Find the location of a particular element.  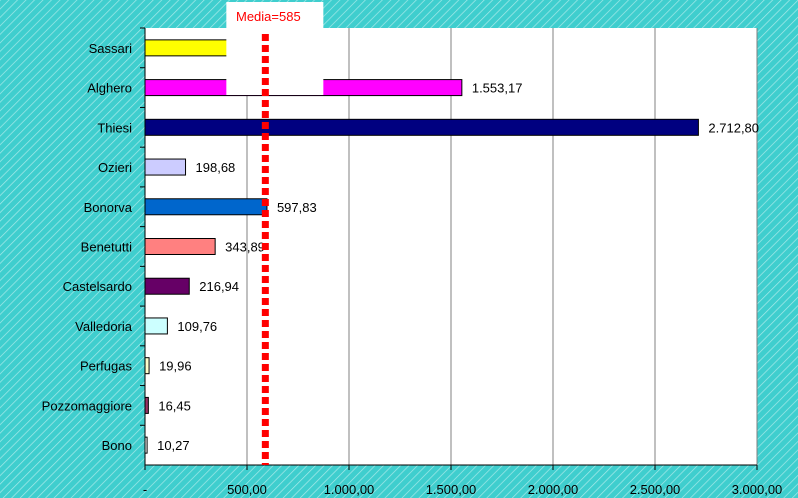

data-label: 198,68 is located at coordinates (216, 167).